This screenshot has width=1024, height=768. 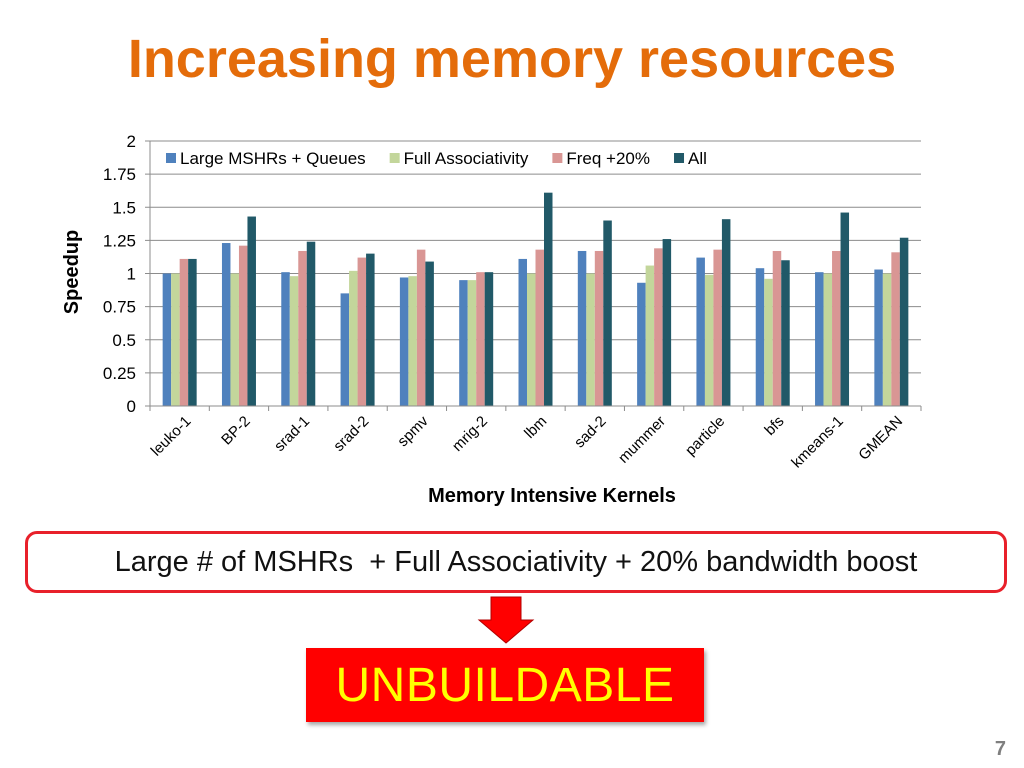 What do you see at coordinates (535, 427) in the screenshot?
I see `x-tick-label: lbm` at bounding box center [535, 427].